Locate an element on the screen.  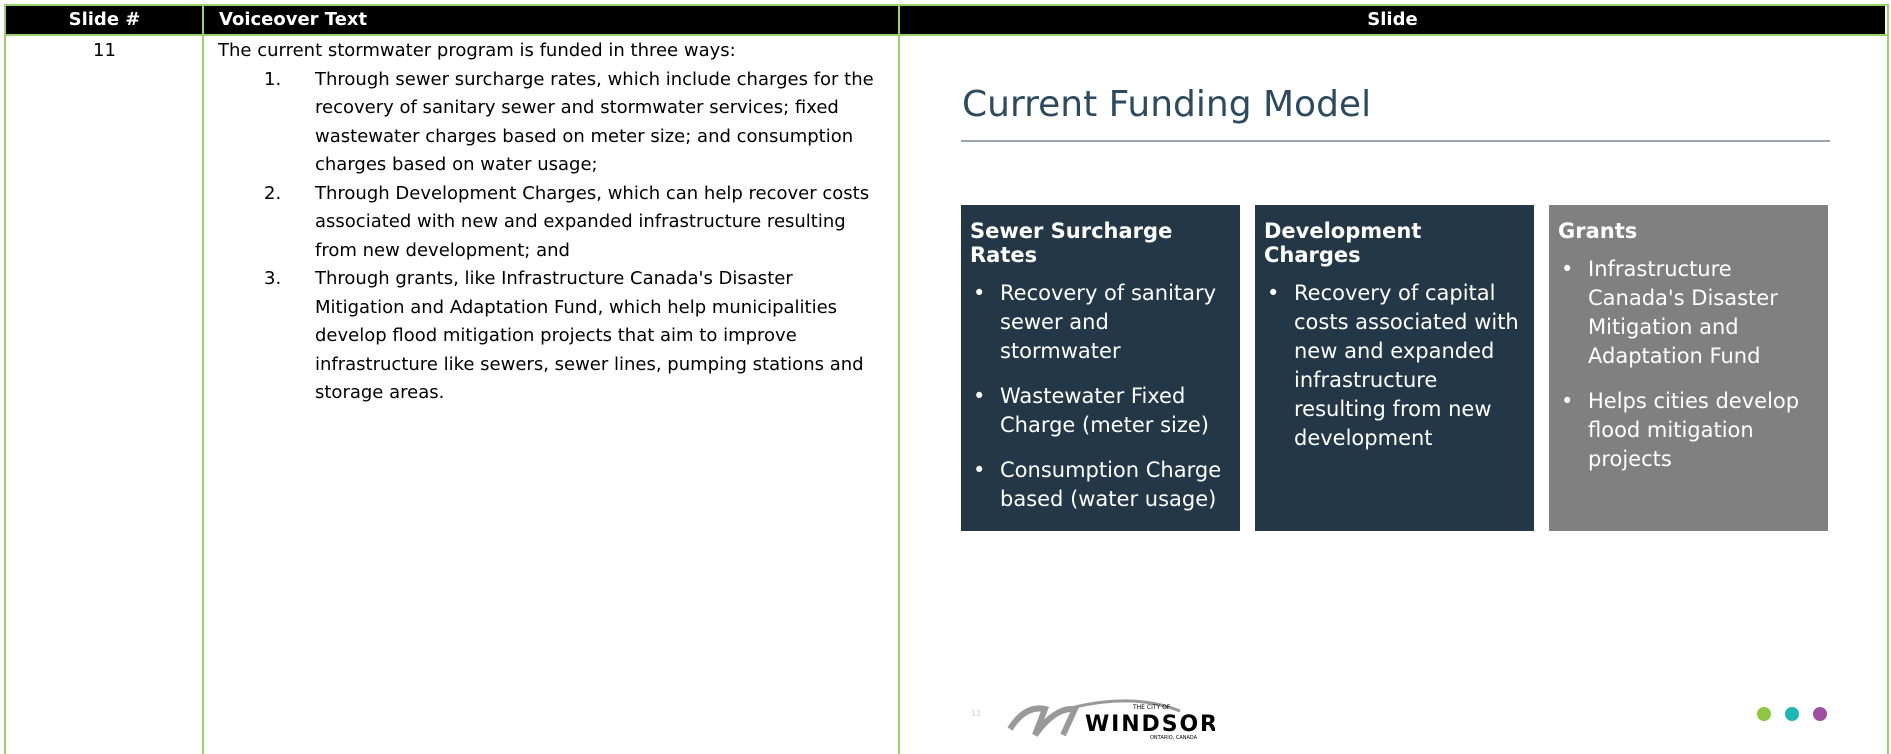
item-number: 1. is located at coordinates (273, 79).